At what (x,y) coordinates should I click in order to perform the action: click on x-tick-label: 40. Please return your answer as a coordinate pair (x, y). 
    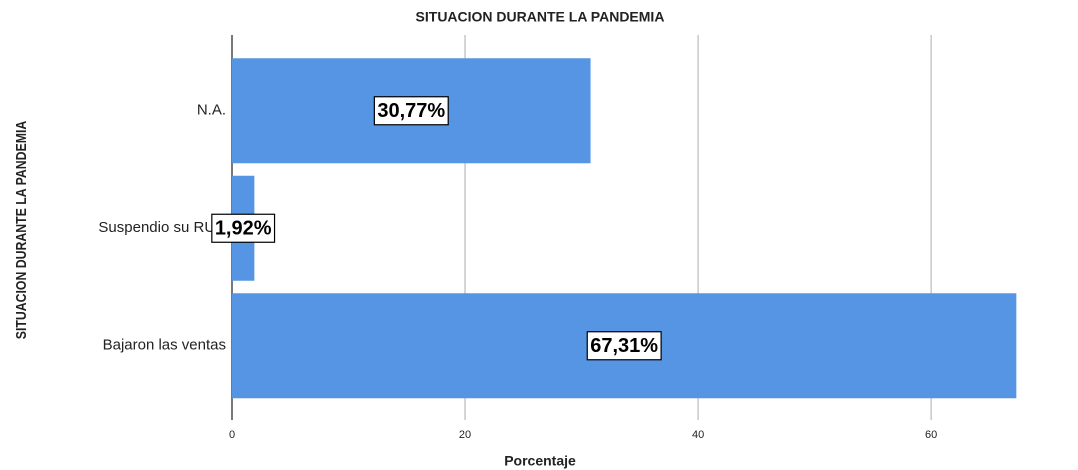
    Looking at the image, I should click on (698, 435).